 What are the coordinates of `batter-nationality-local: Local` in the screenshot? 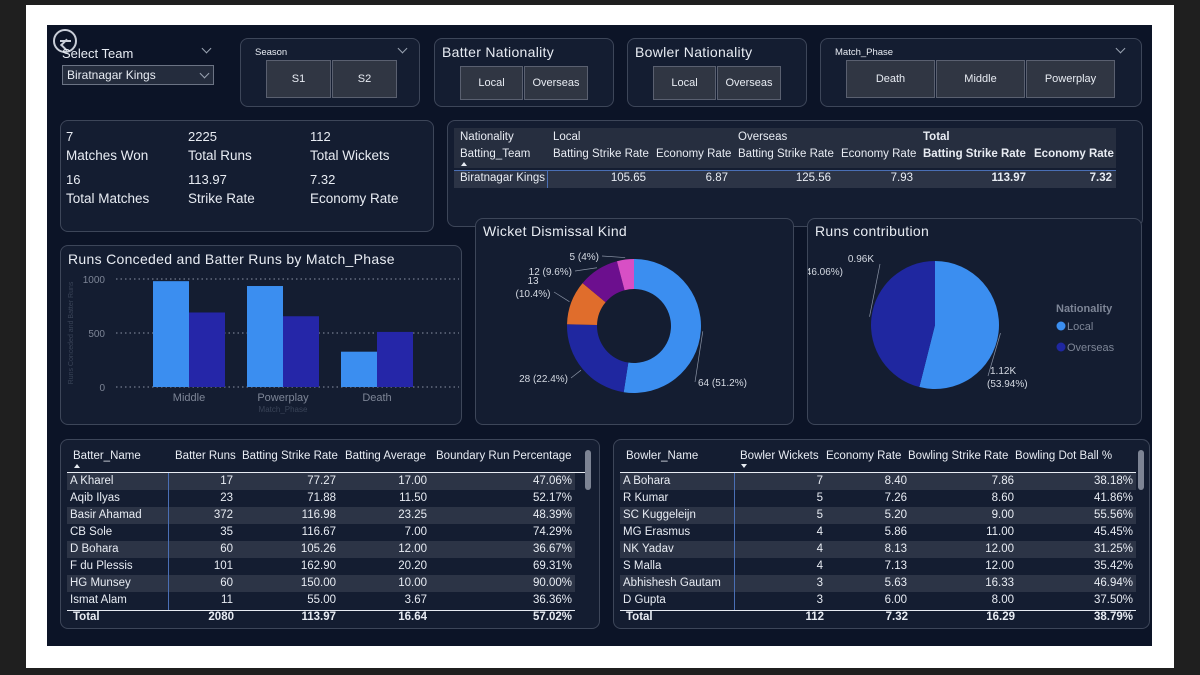 It's located at (491, 83).